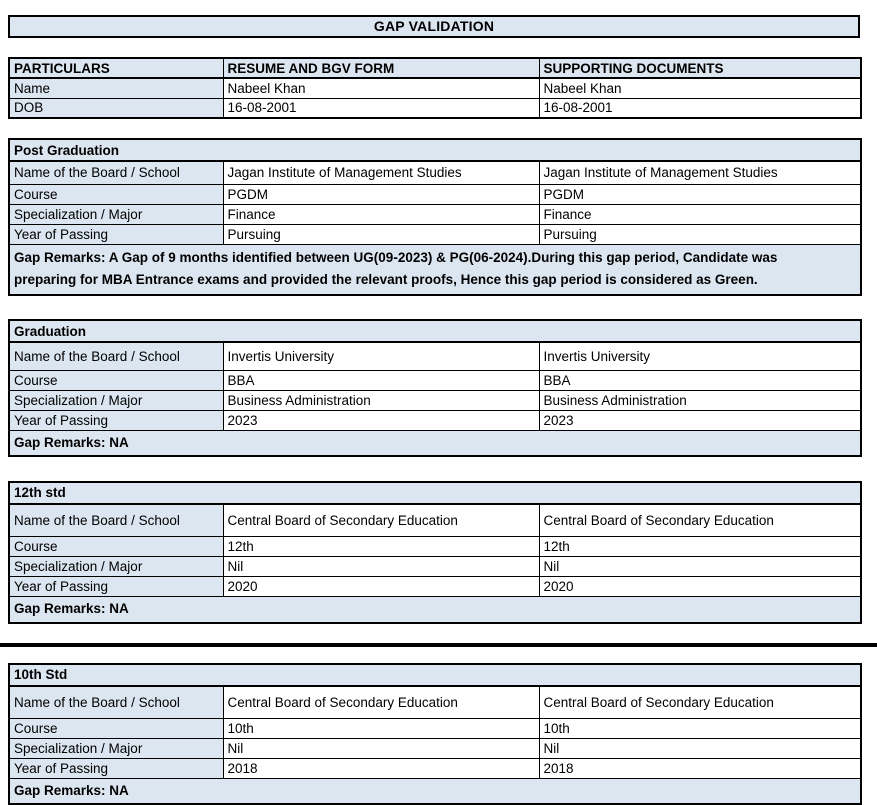  What do you see at coordinates (381, 587) in the screenshot?
I see `year-resume-value: 2020` at bounding box center [381, 587].